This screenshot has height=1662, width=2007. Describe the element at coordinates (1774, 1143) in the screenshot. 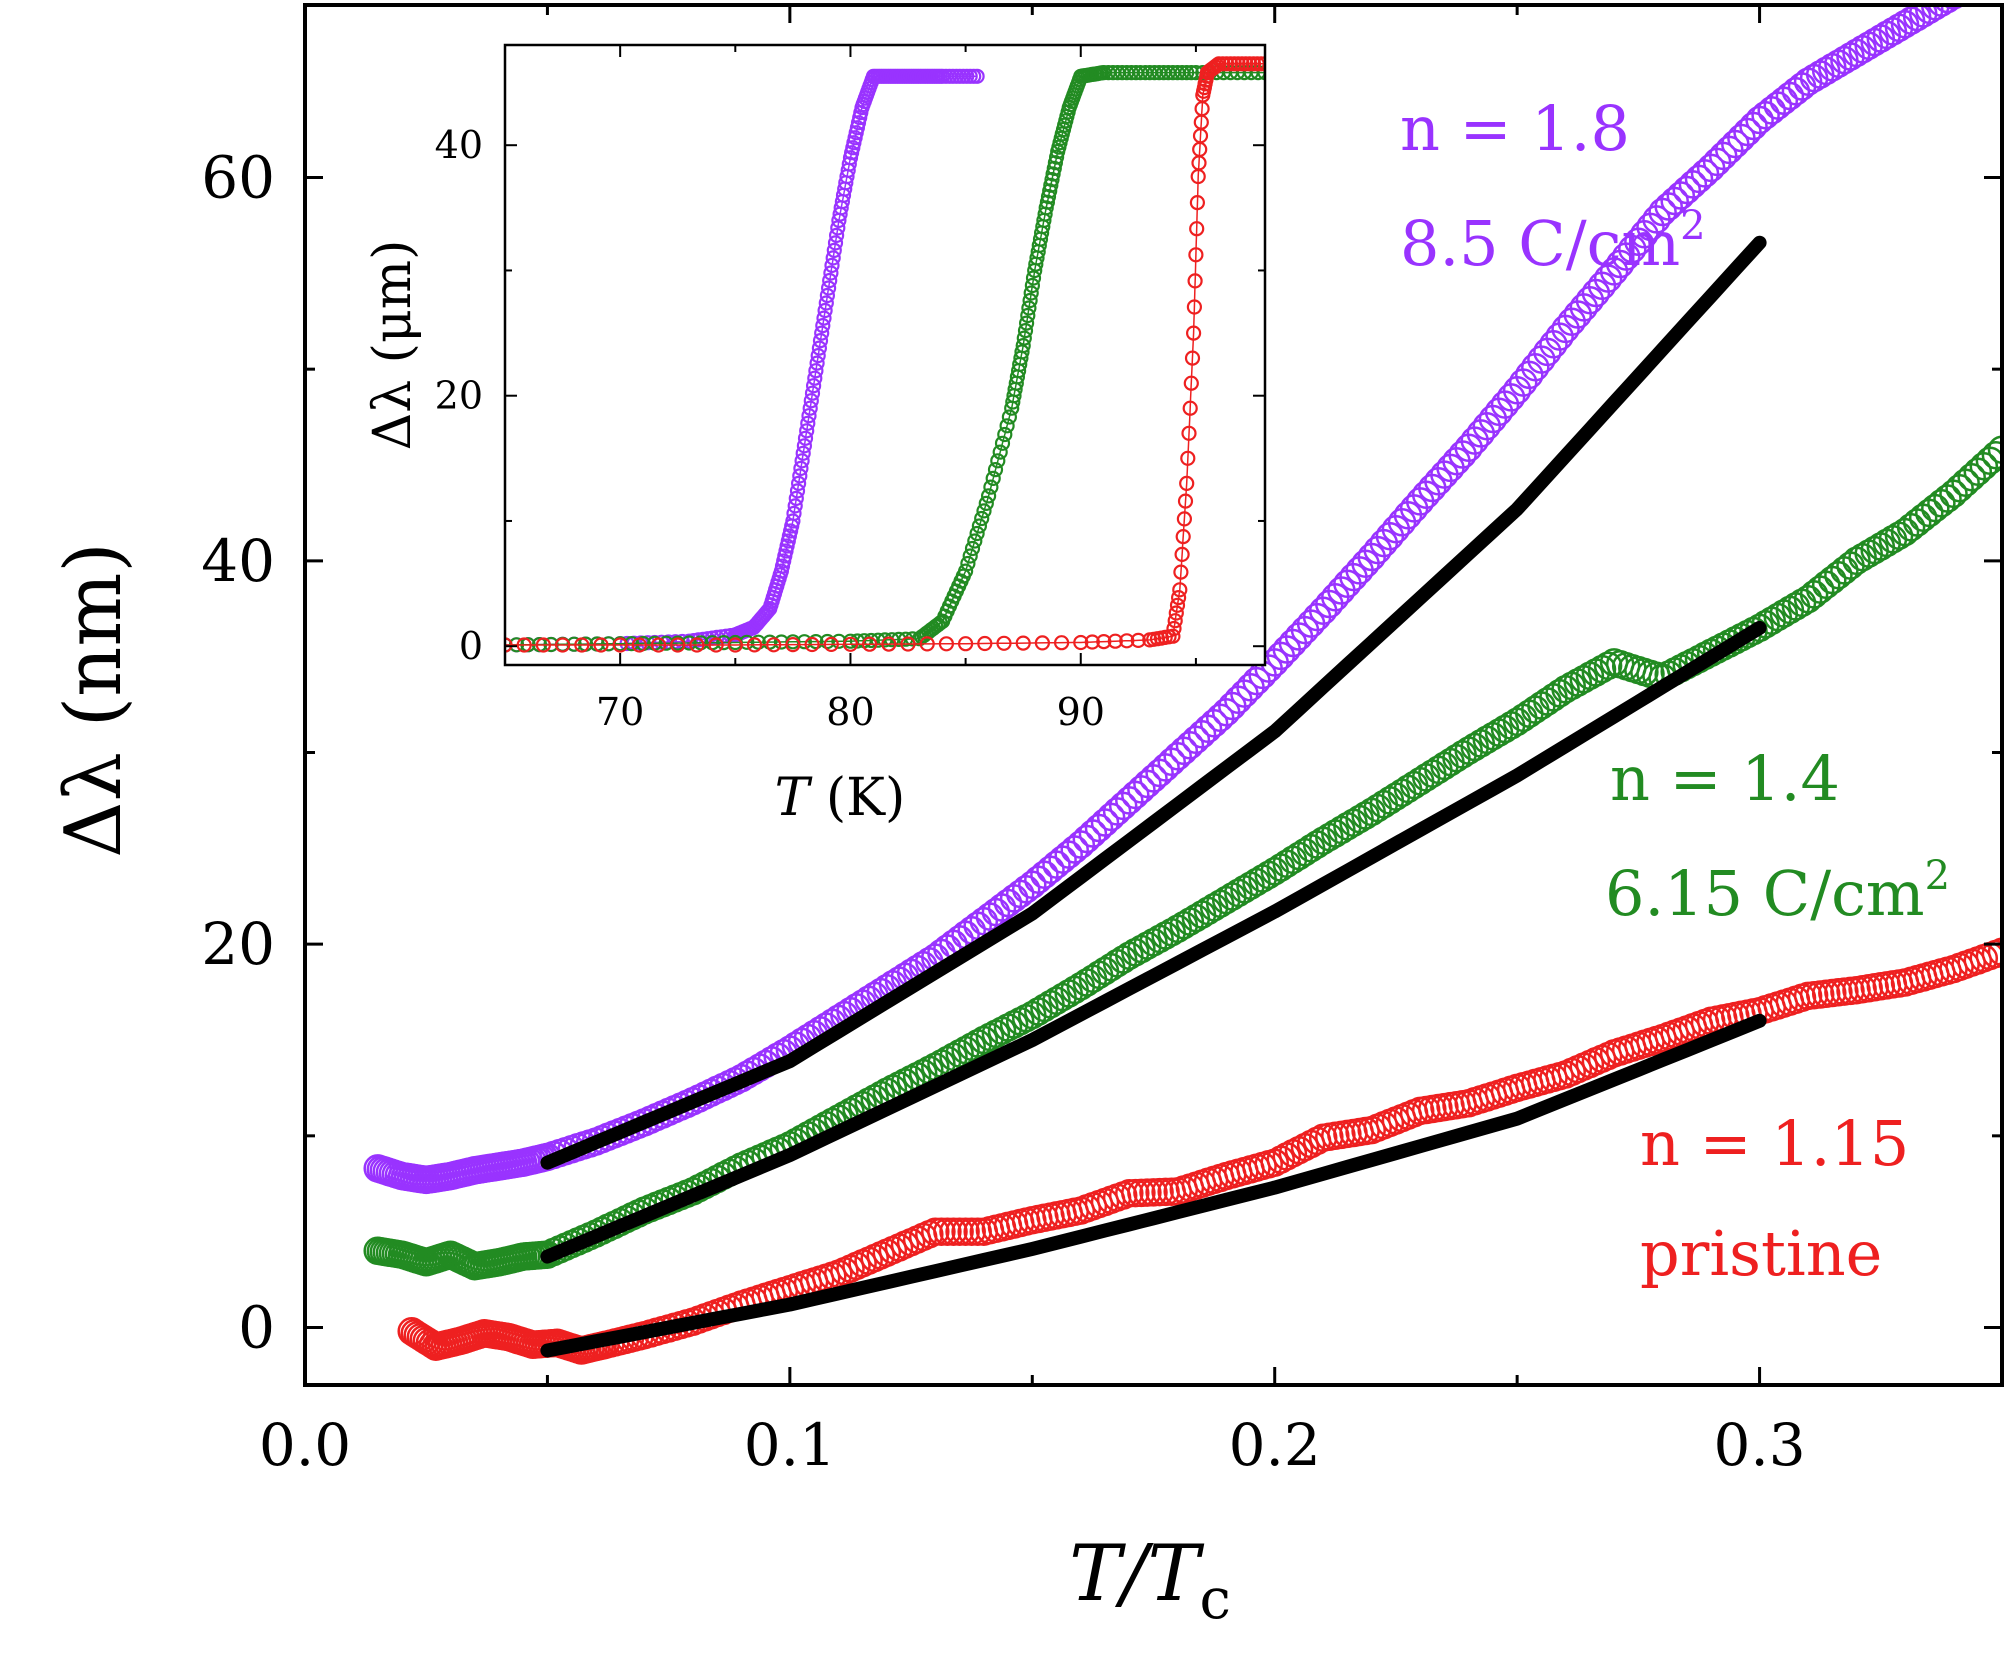

I see `annotation-n-red: n = 1.15` at that location.